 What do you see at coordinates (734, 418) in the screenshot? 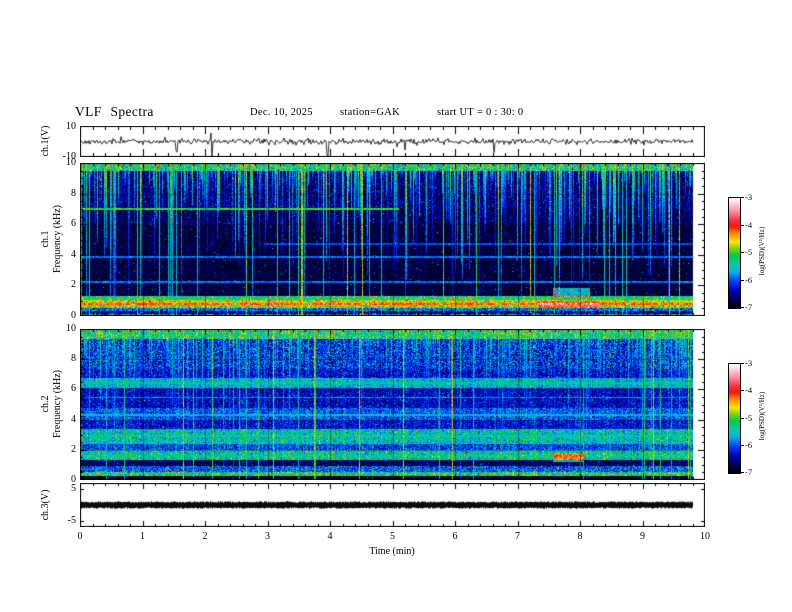
I see `colorbar-ch2` at bounding box center [734, 418].